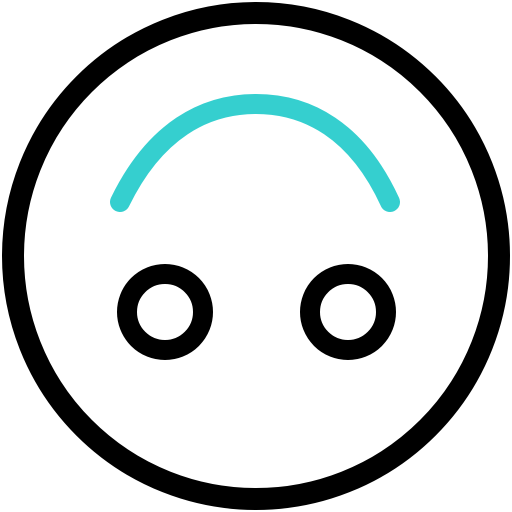 The image size is (512, 512). Describe the element at coordinates (165, 312) in the screenshot. I see `left-eye` at that location.